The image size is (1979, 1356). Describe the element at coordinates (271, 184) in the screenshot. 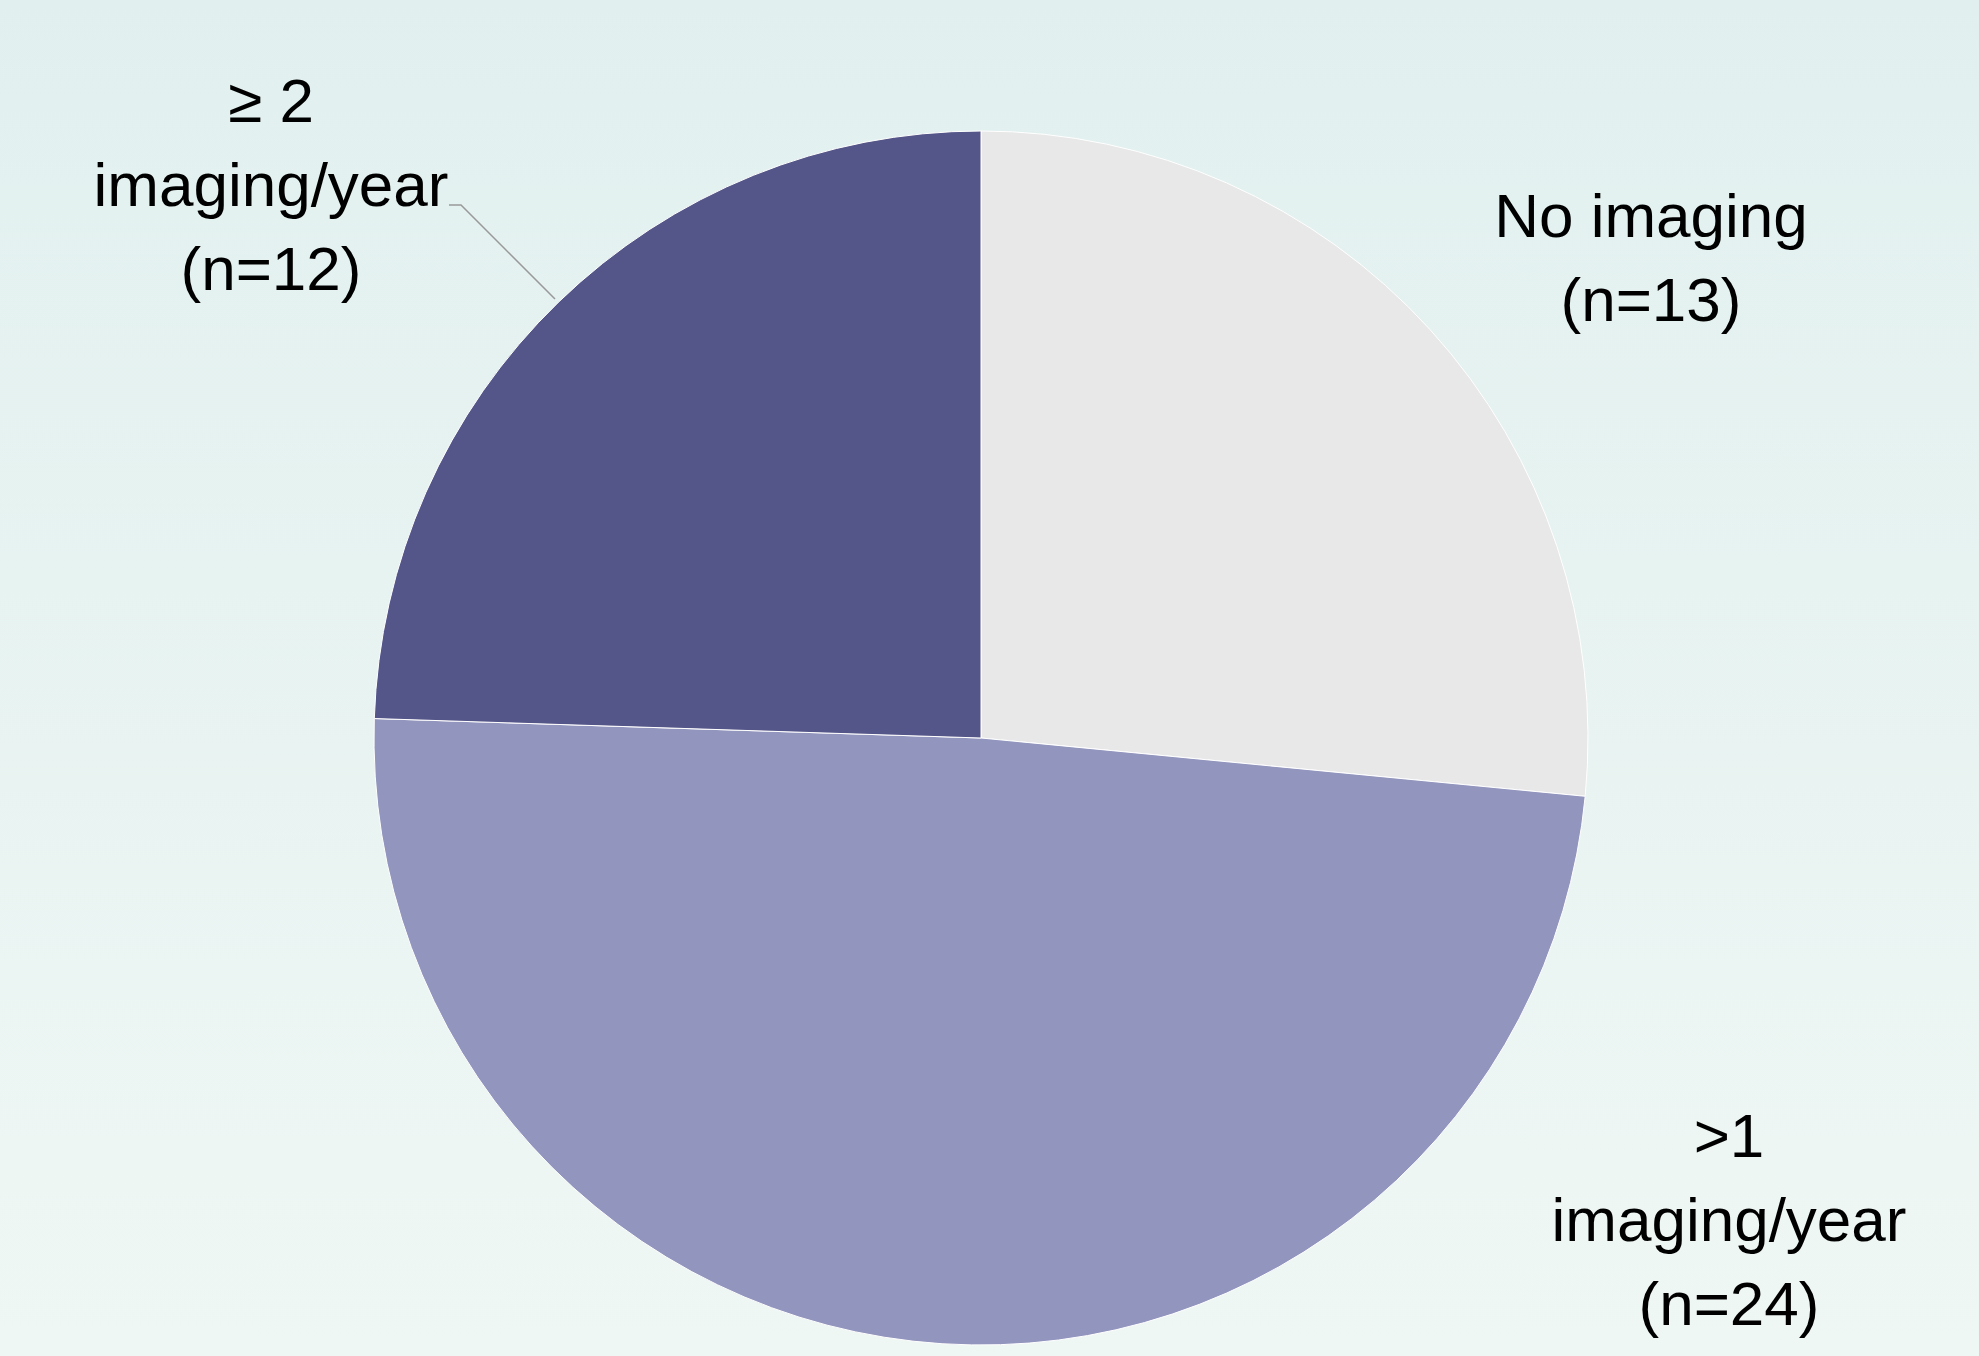

I see `slice-label: ≥ 2 imaging/year (n=12)` at that location.